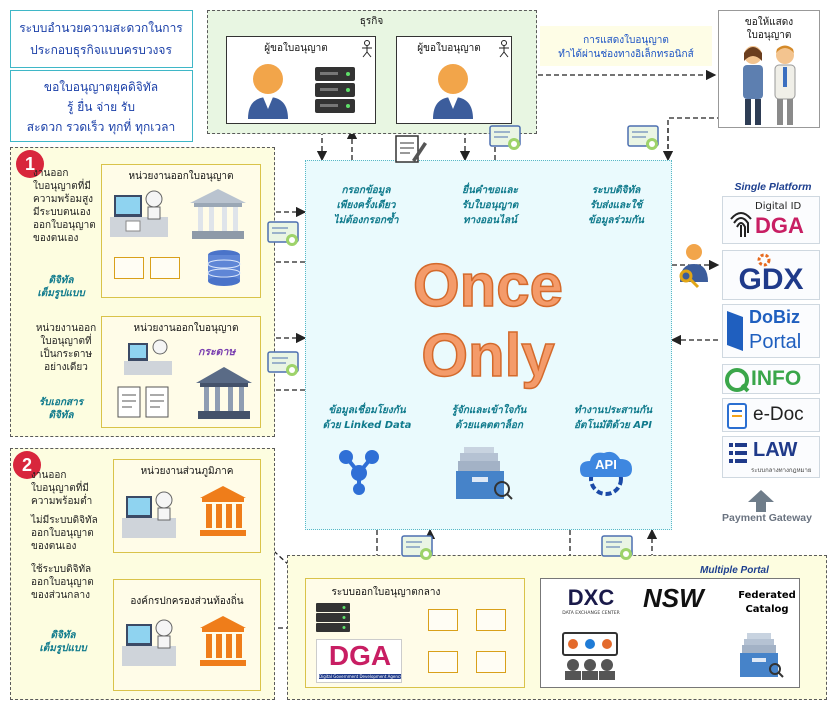  Describe the element at coordinates (778, 206) in the screenshot. I see `digital-id-label: Digital ID` at that location.